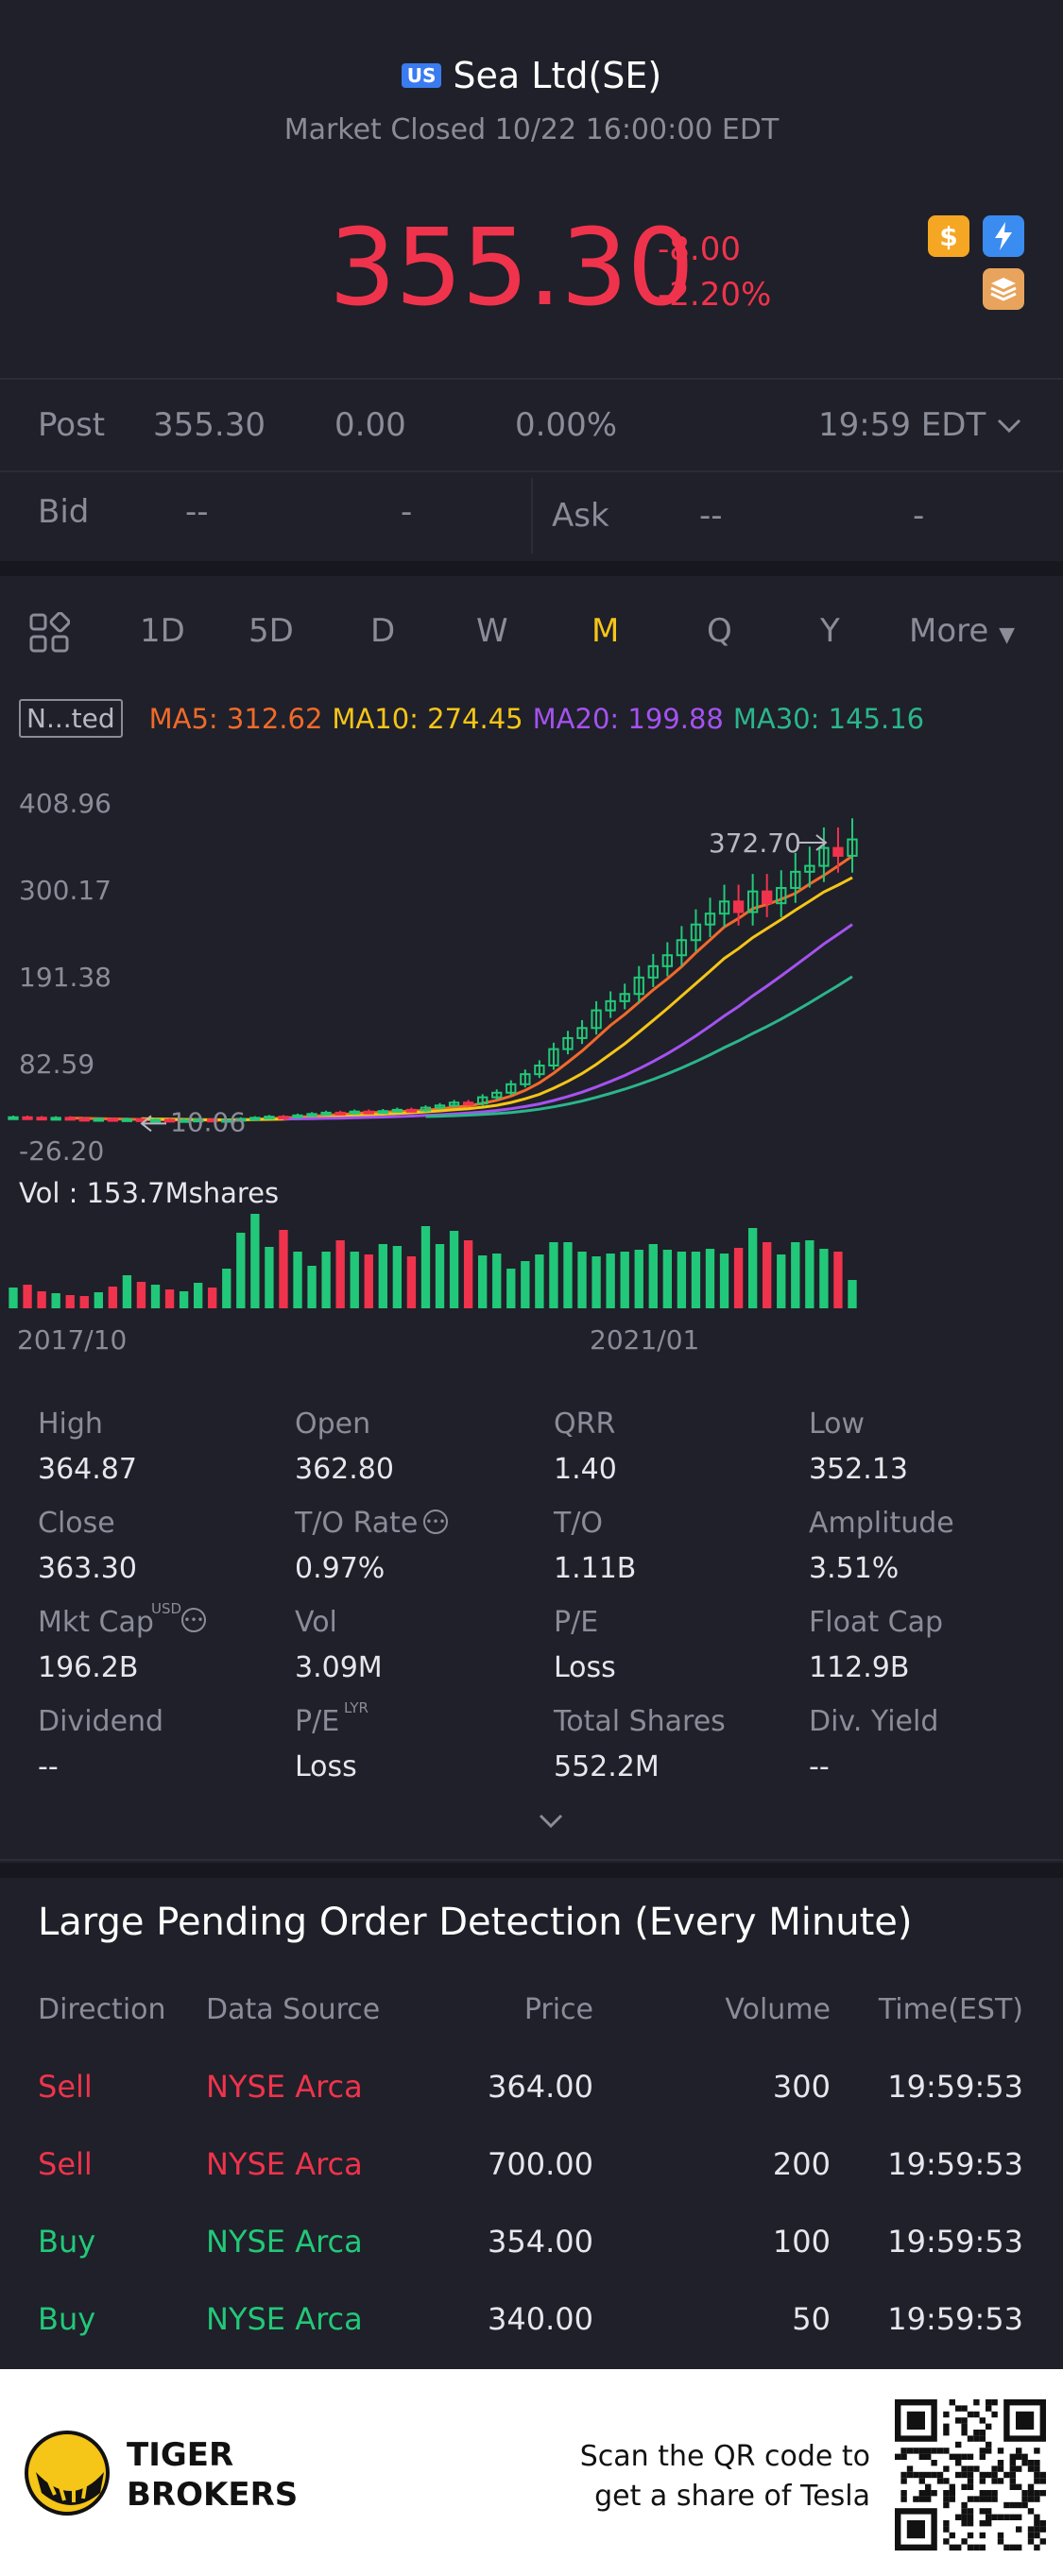 The width and height of the screenshot is (1063, 2576). Describe the element at coordinates (72, 1340) in the screenshot. I see `x-axis-label: 2017/10` at that location.